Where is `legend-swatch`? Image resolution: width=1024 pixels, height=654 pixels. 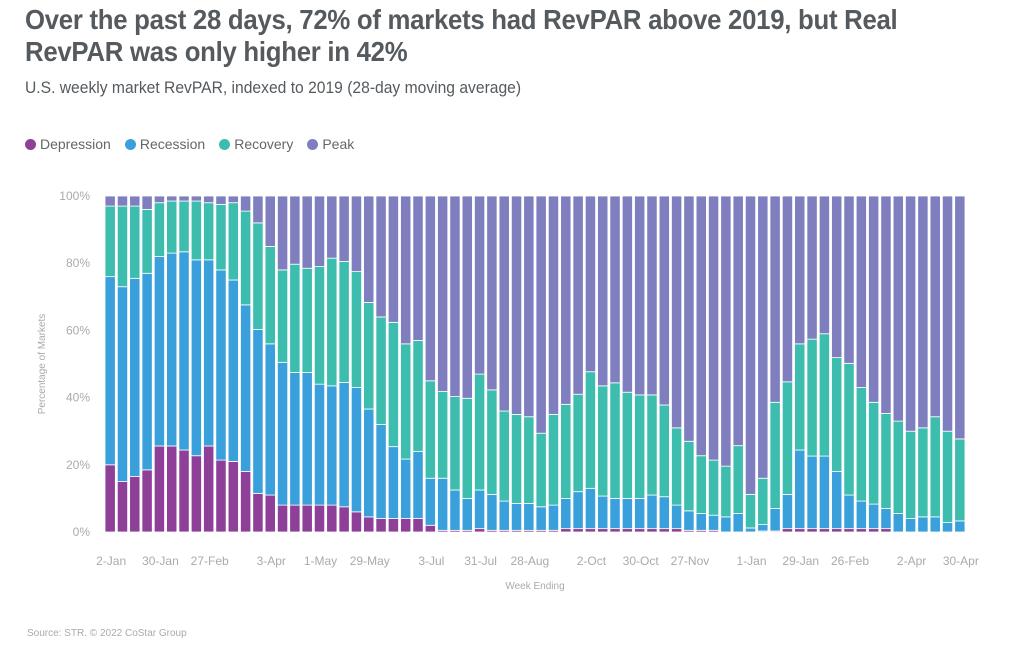 legend-swatch is located at coordinates (313, 144).